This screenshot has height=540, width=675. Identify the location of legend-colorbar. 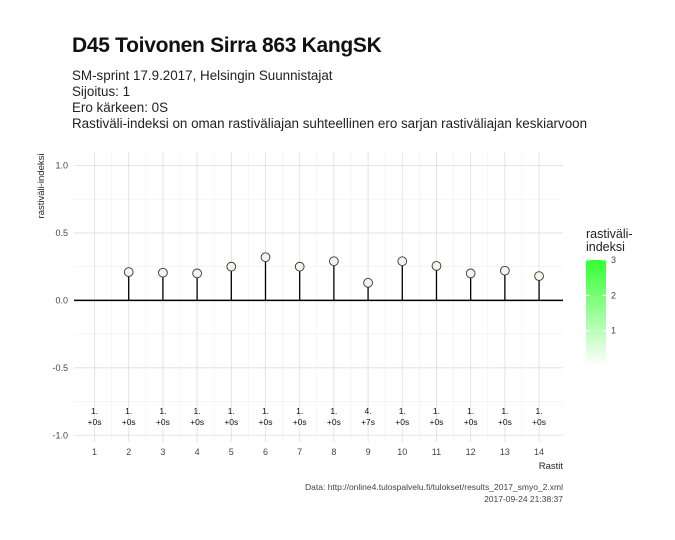
(596, 313).